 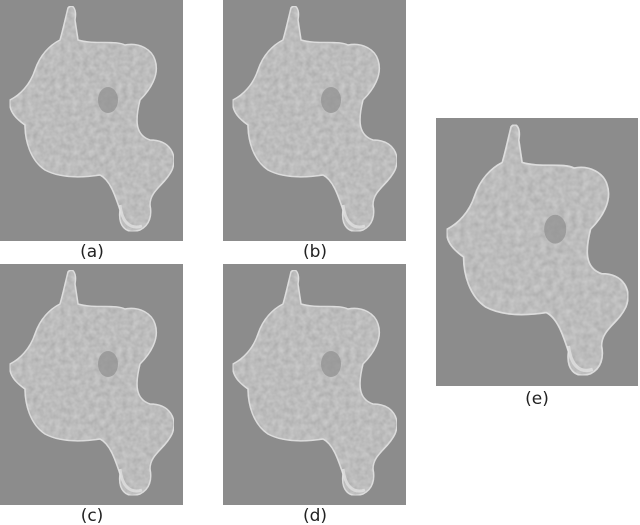 What do you see at coordinates (315, 252) in the screenshot?
I see `panel-label: (b)` at bounding box center [315, 252].